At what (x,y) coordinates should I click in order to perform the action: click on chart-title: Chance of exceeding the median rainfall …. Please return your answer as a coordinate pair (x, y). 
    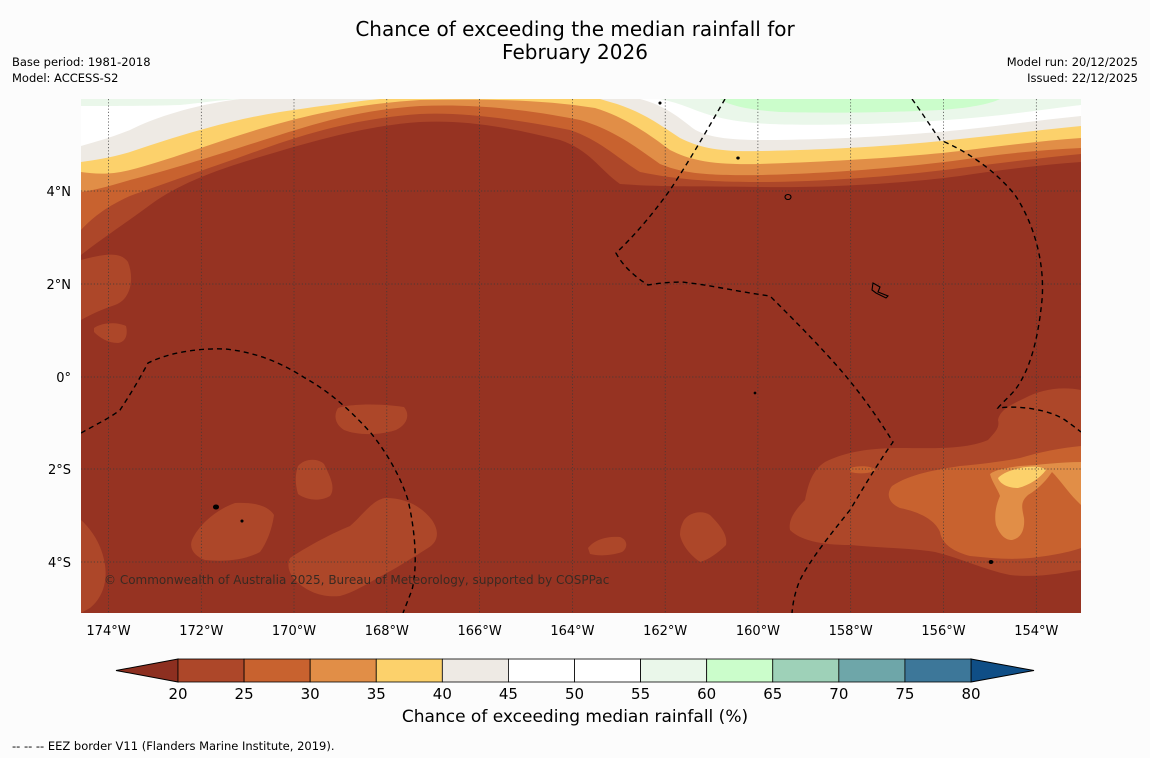
    Looking at the image, I should click on (575, 41).